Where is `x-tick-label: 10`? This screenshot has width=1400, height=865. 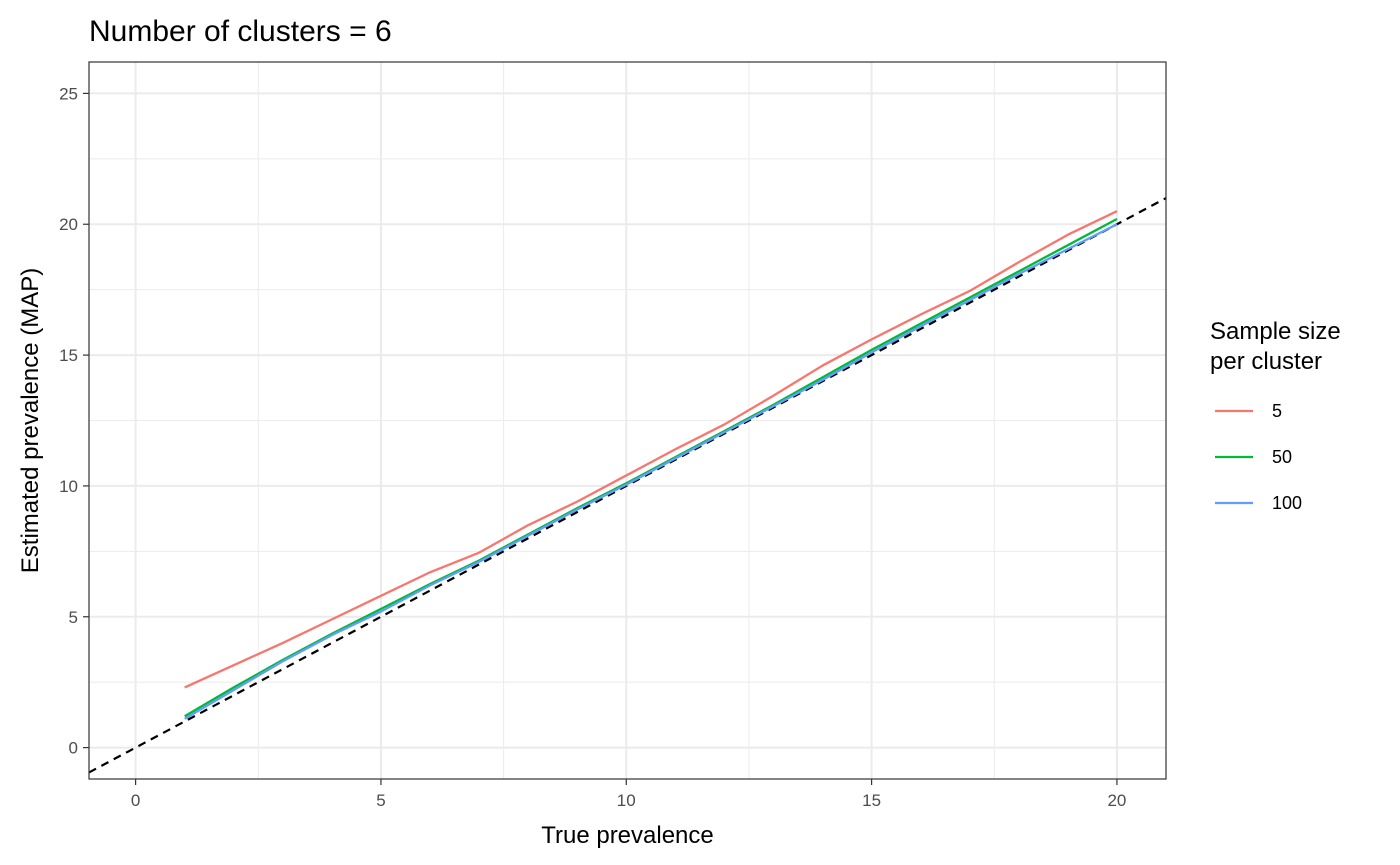
x-tick-label: 10 is located at coordinates (626, 800).